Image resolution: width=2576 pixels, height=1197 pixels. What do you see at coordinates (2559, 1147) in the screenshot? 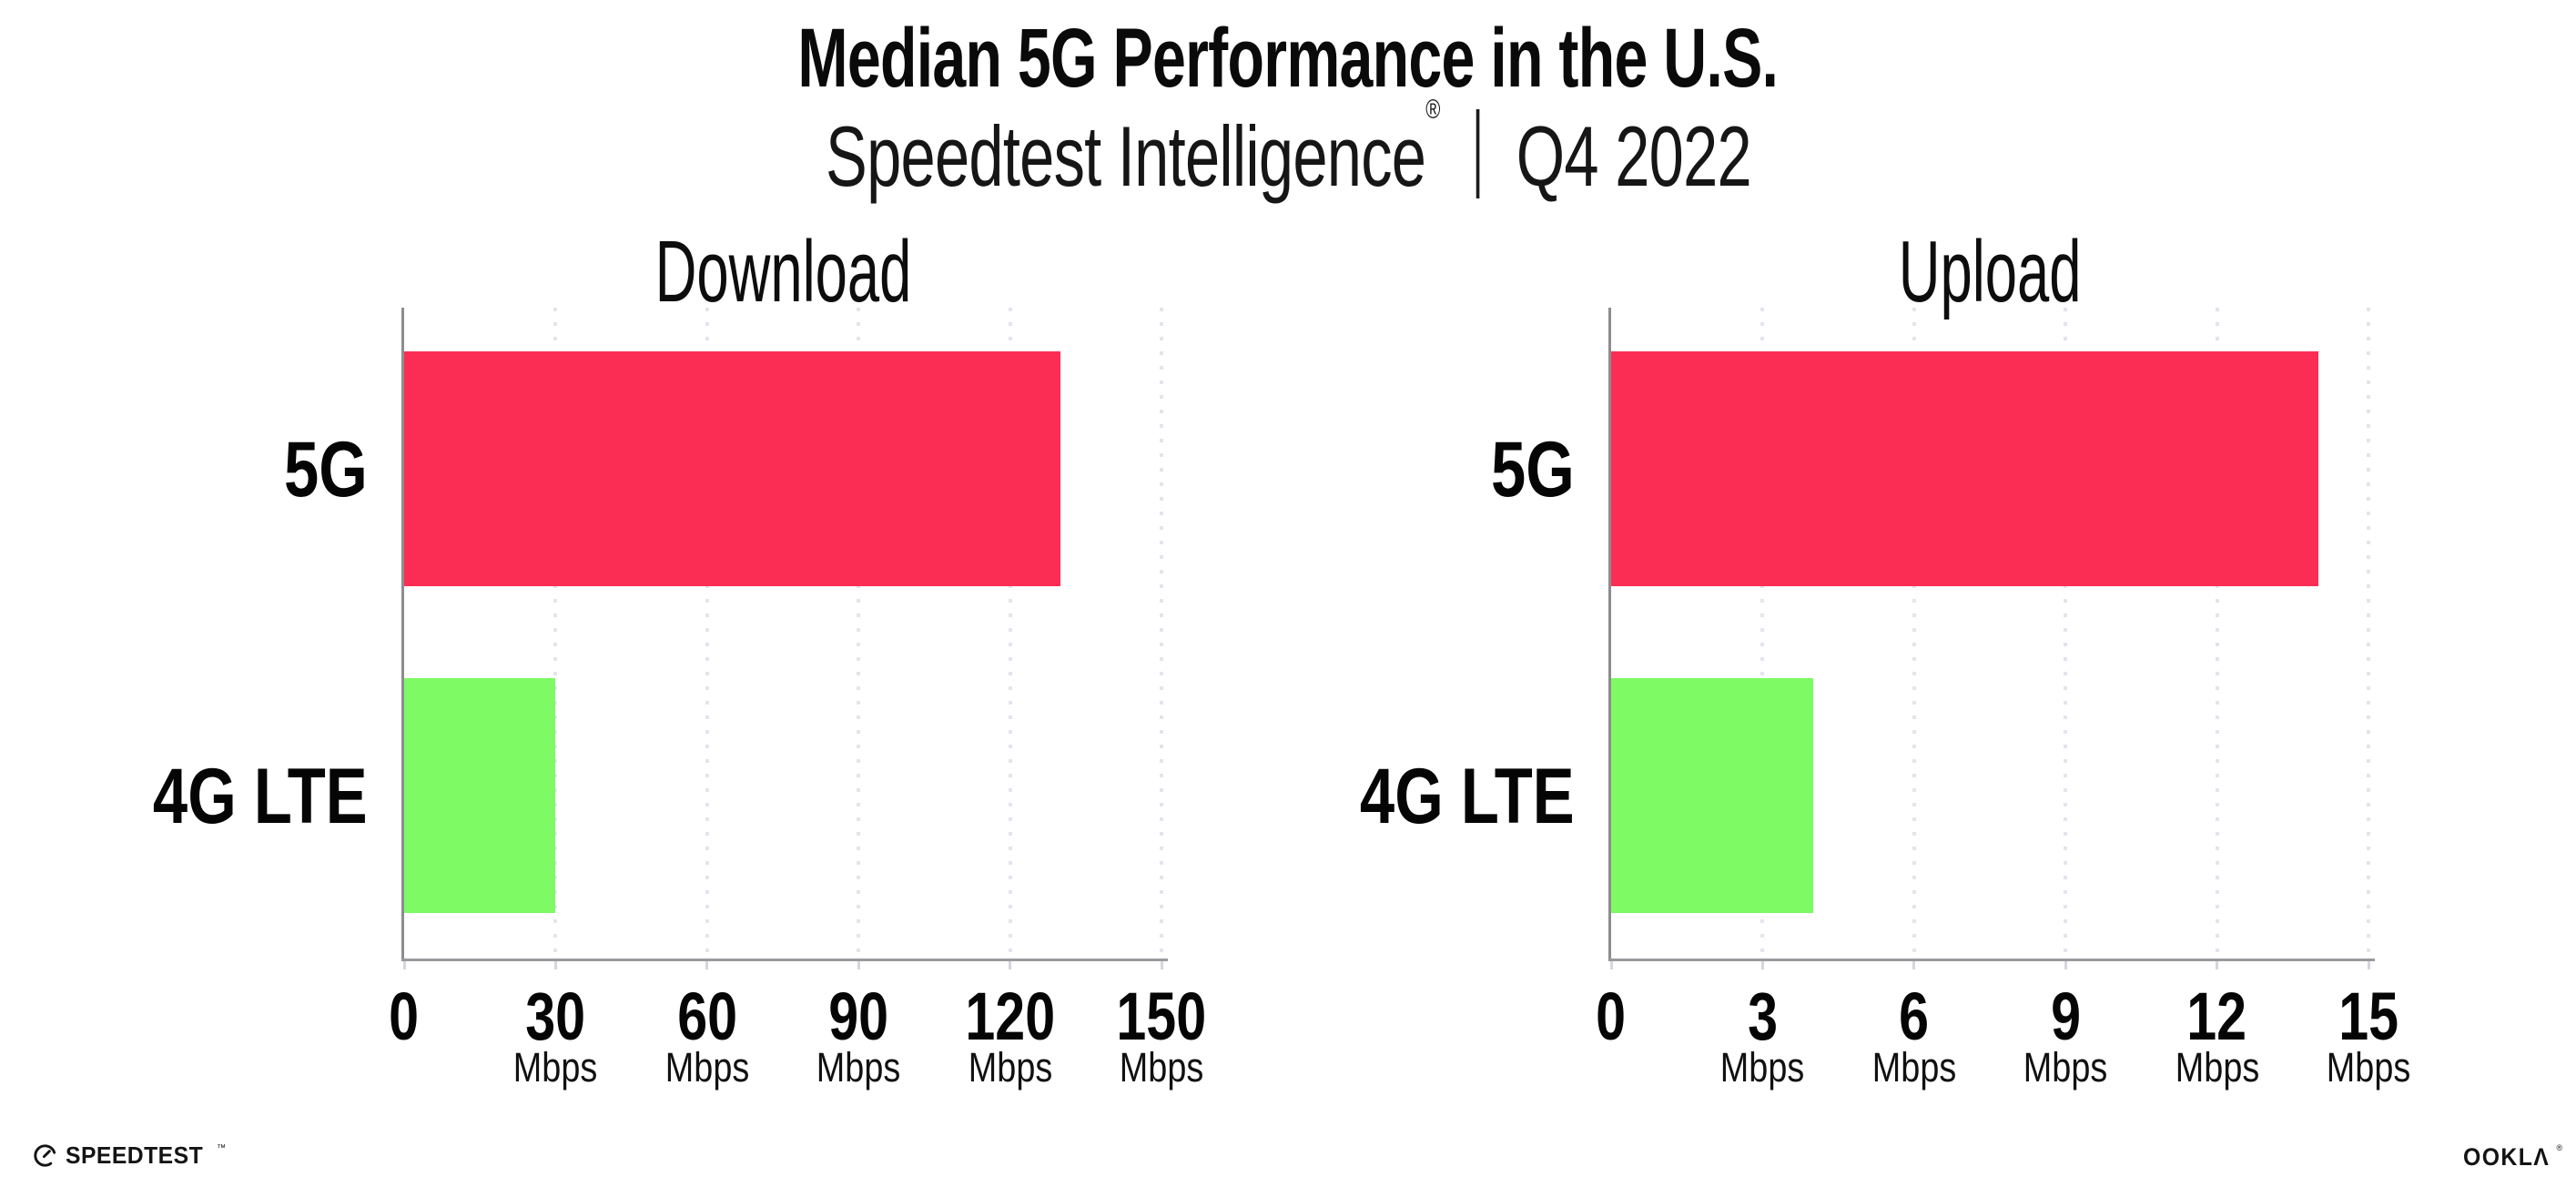
I see `registered-symbol: ®` at bounding box center [2559, 1147].